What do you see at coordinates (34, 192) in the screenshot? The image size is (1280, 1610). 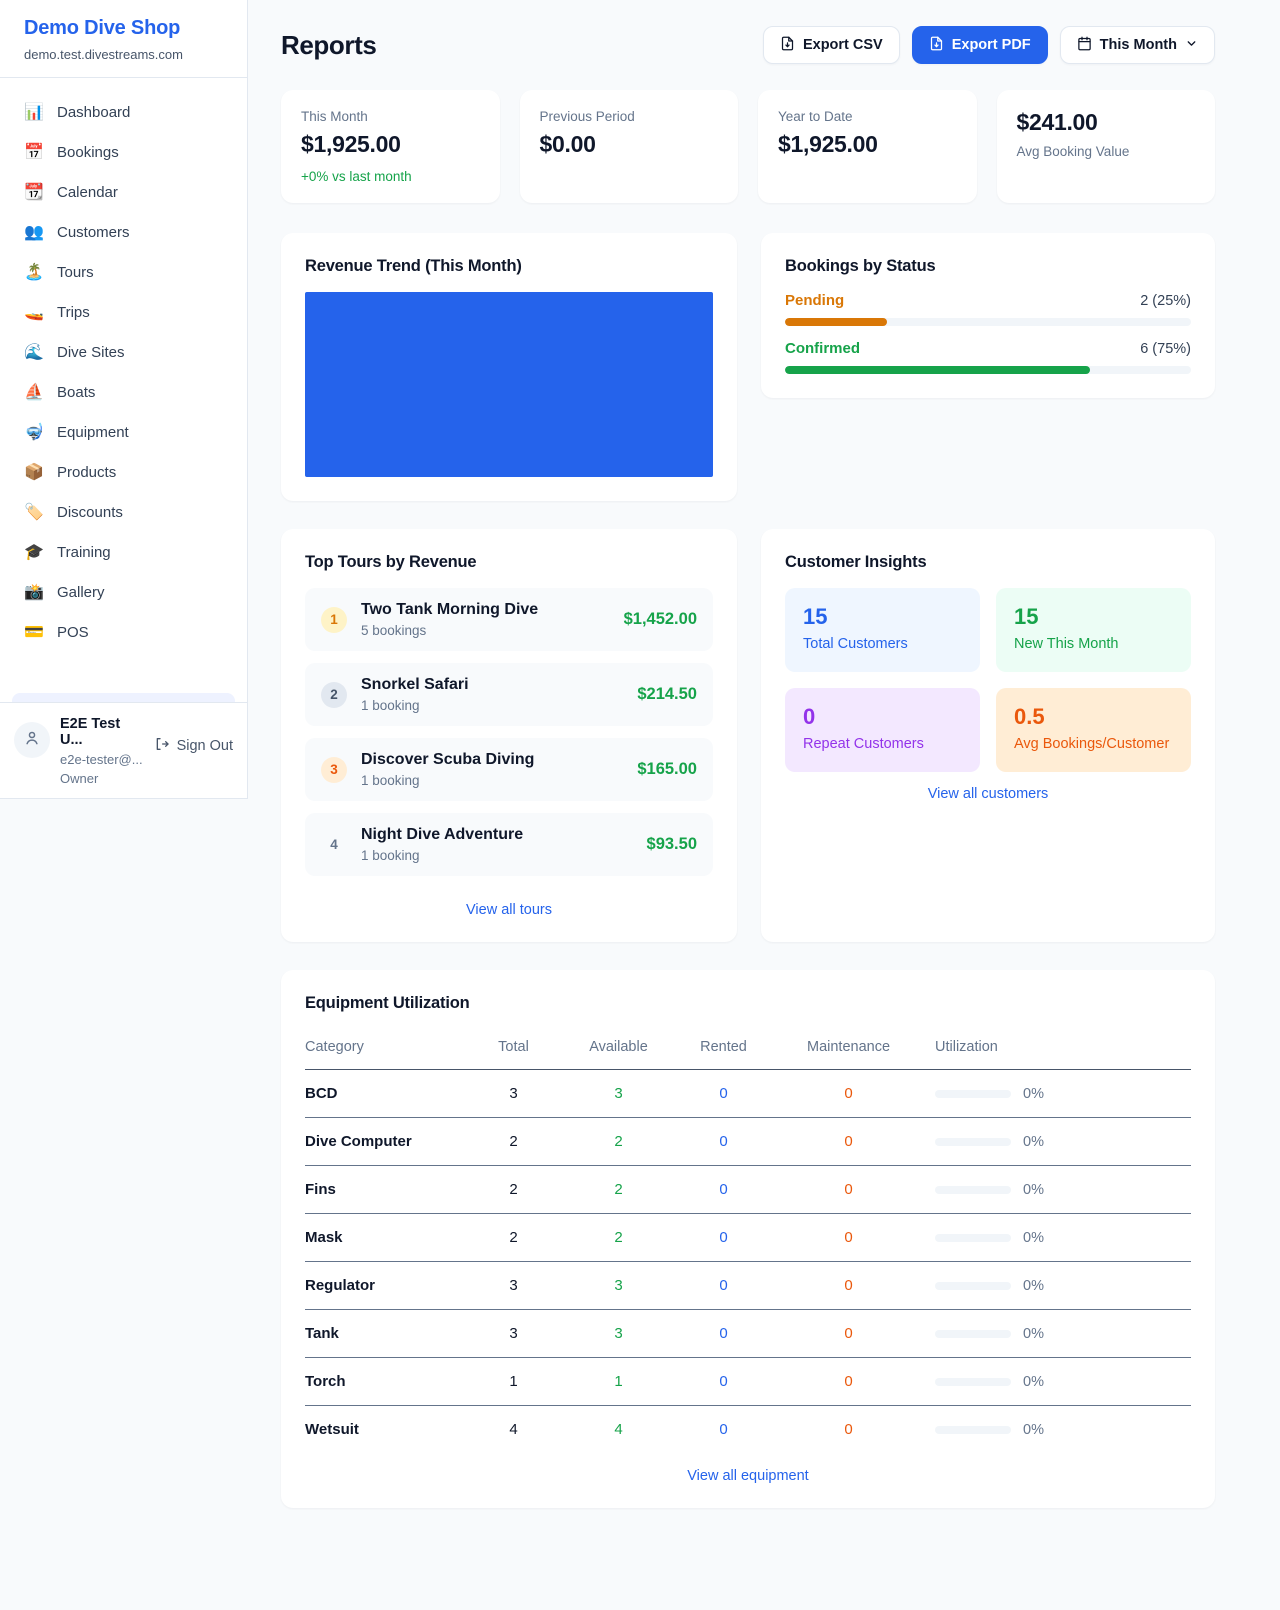 I see `tear-off-calendar-icon: 📆` at bounding box center [34, 192].